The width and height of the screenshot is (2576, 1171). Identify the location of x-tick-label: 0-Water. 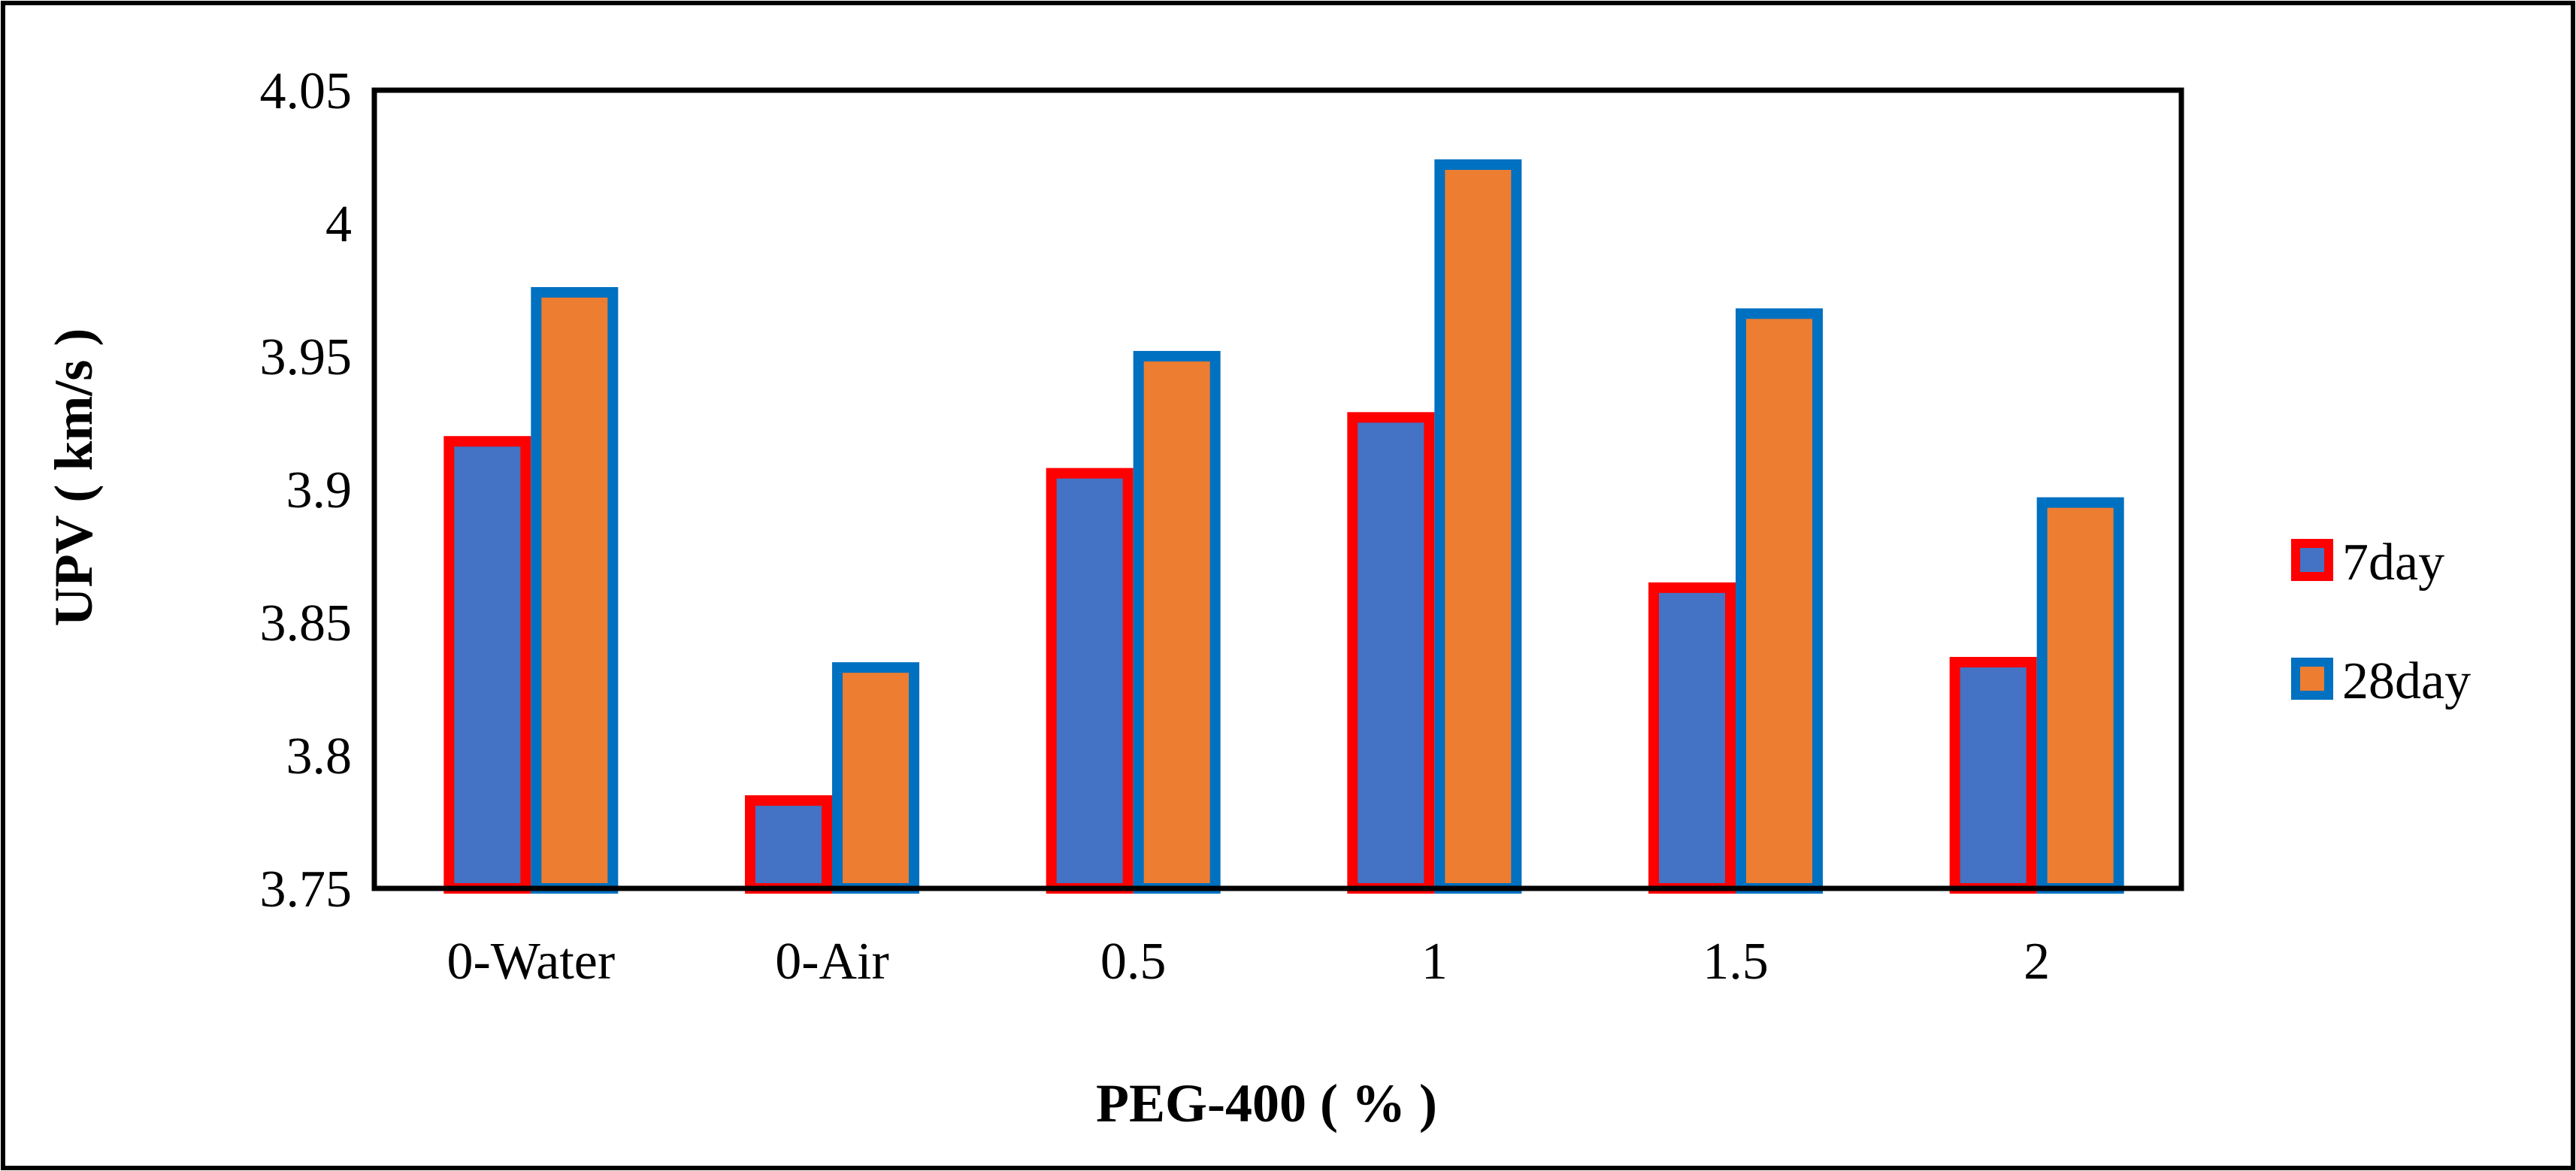
(530, 962).